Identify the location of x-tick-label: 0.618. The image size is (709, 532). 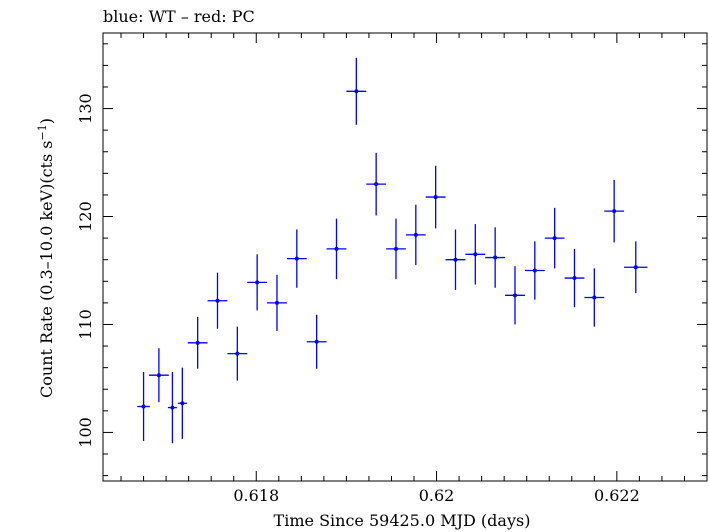
(256, 495).